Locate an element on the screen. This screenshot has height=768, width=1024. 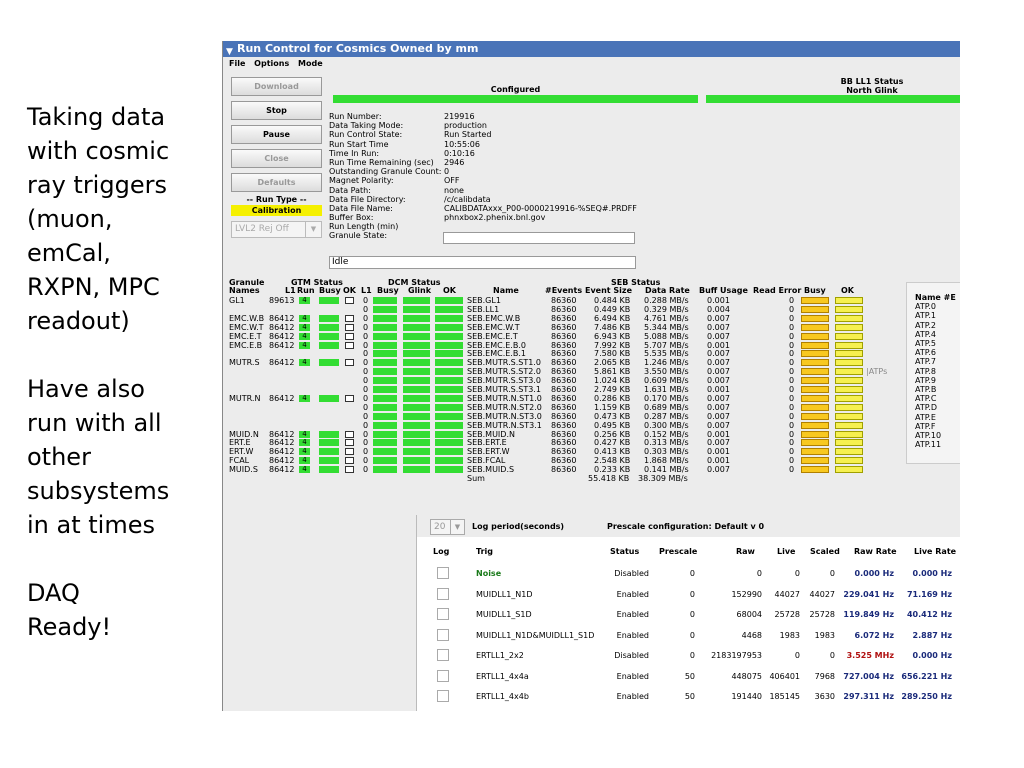
window-titlebar: ▼ Run Control for Cosmics Owned by mm is located at coordinates (591, 49).